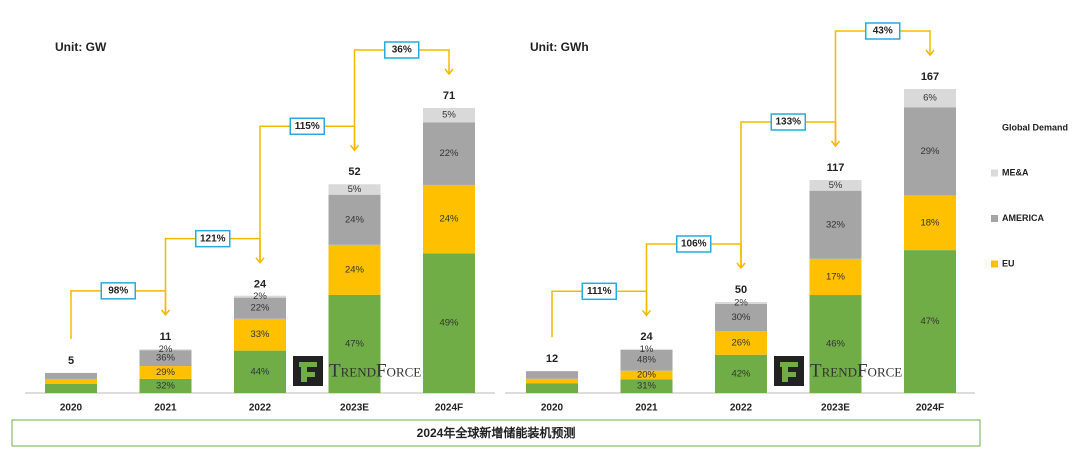 This screenshot has height=451, width=1080. I want to click on segment-label: 29%, so click(930, 151).